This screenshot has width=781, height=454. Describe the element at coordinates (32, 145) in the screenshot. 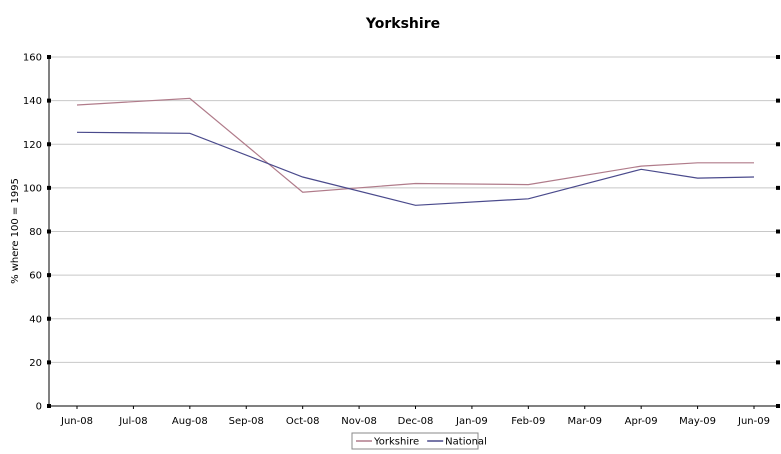

I see `y-tick-label: 120` at that location.